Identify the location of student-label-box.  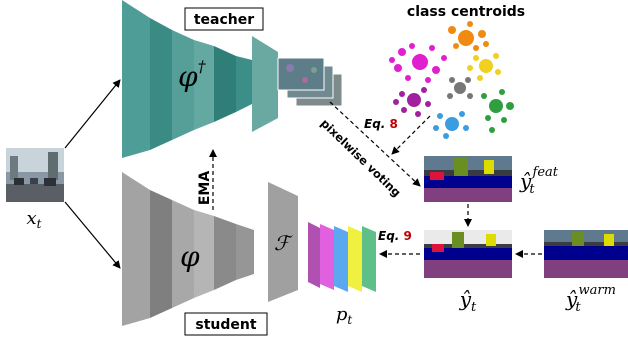
(226, 324).